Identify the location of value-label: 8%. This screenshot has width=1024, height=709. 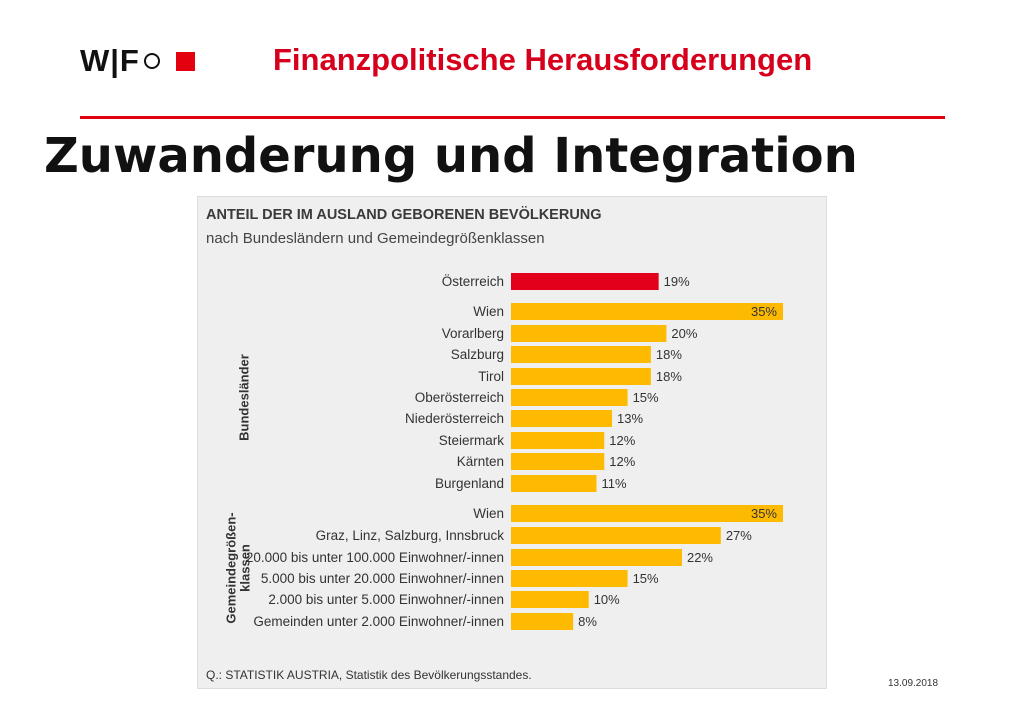
(587, 621).